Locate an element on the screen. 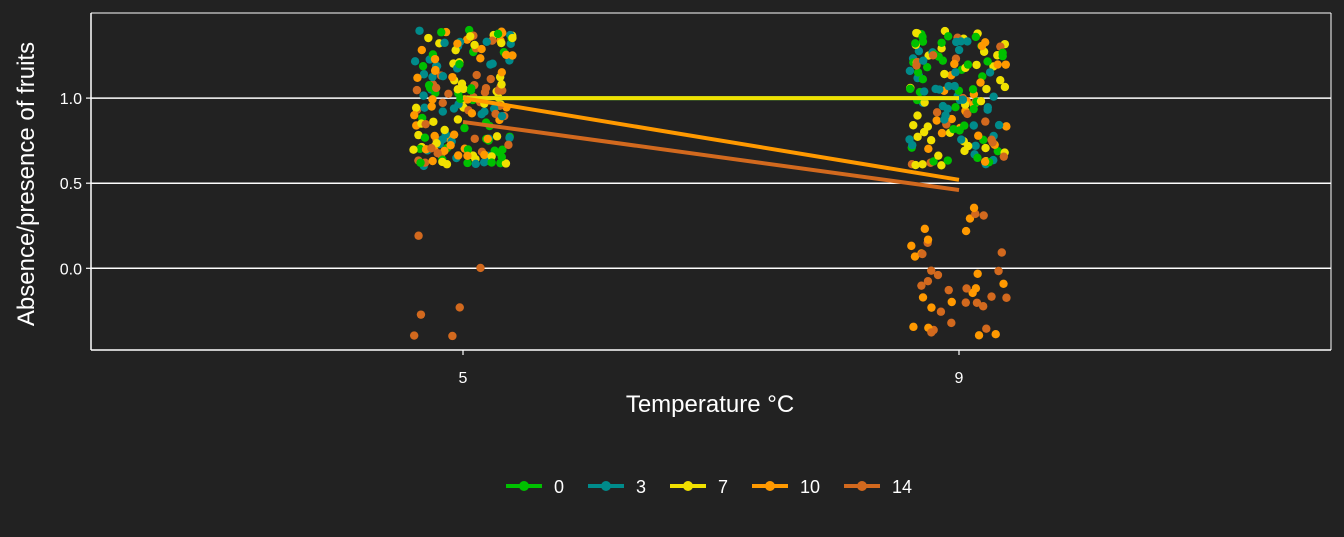 This screenshot has height=537, width=1344. legend-item-3: 3 is located at coordinates (617, 487).